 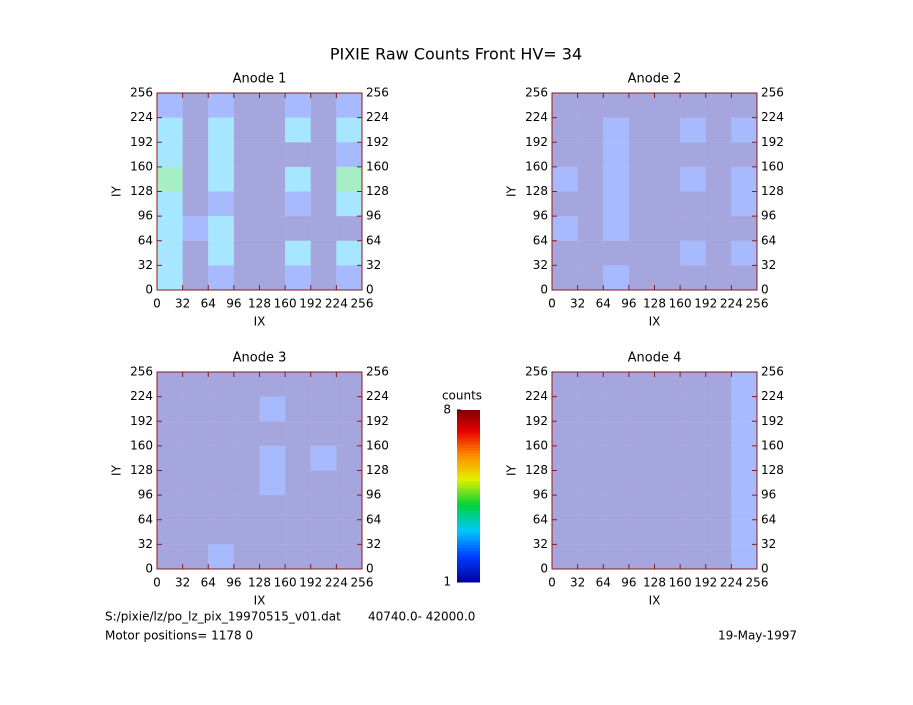 I want to click on colorbar-label: counts, so click(x=462, y=396).